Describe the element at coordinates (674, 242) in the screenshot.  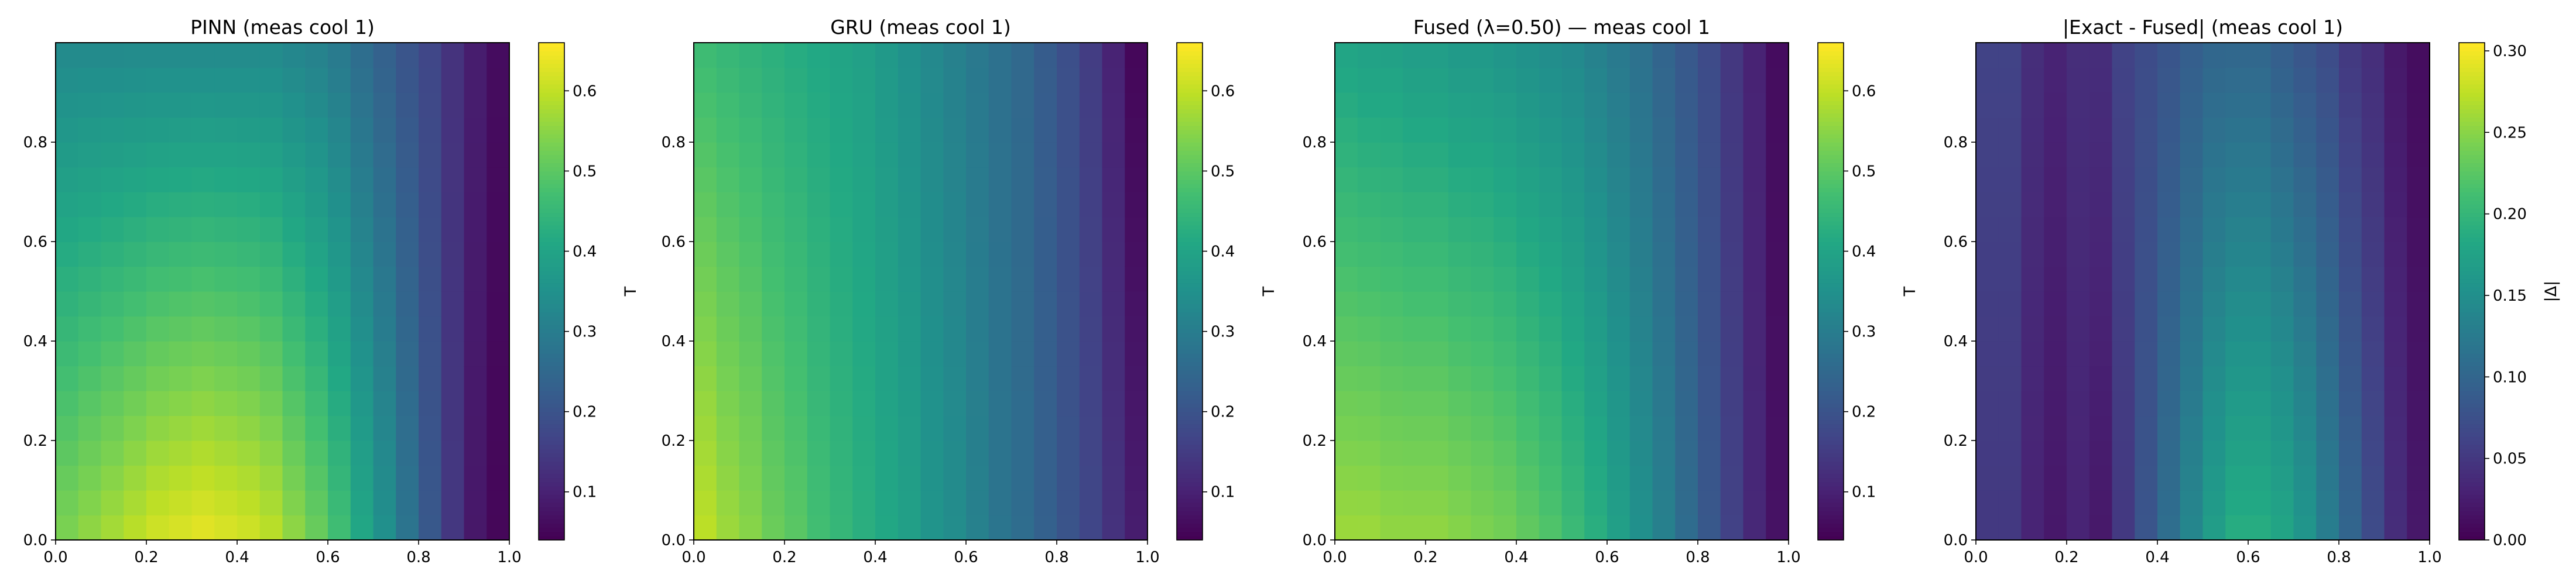
I see `y-tick-label: 0.6` at that location.